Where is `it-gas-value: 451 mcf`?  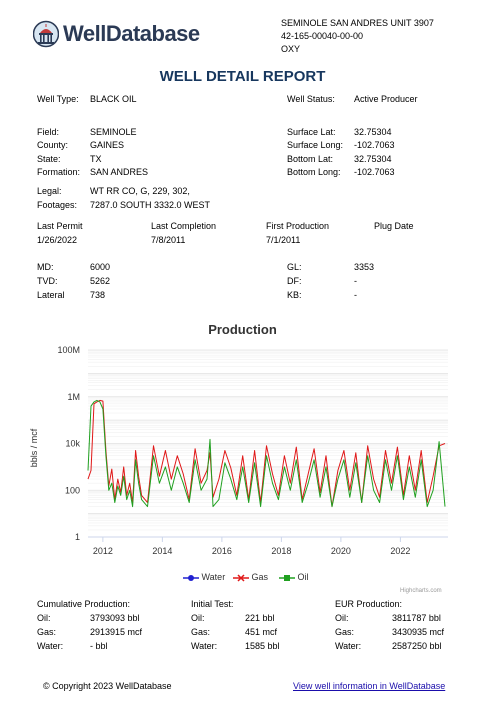 it-gas-value: 451 mcf is located at coordinates (261, 632).